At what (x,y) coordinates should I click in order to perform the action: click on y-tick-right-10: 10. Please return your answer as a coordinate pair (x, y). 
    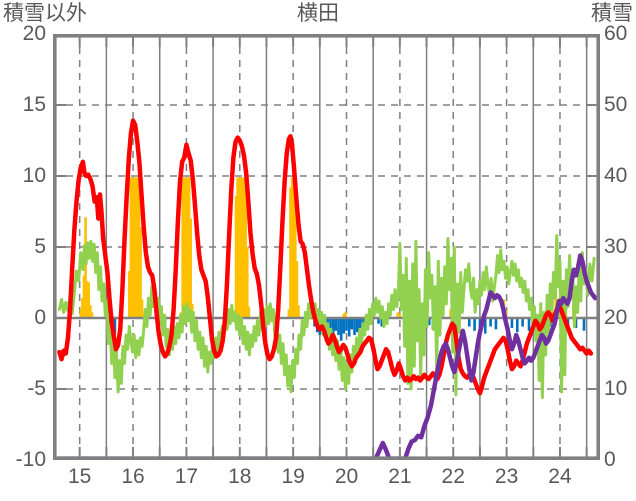
    Looking at the image, I should click on (616, 388).